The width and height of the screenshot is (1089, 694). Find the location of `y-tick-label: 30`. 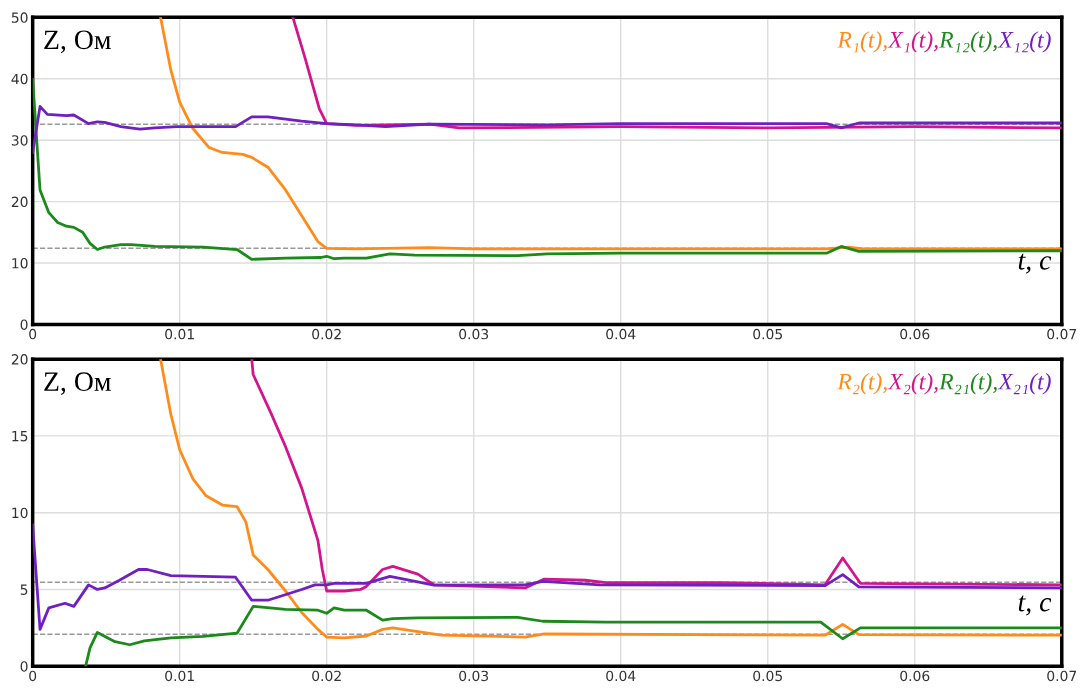

y-tick-label: 30 is located at coordinates (19, 140).